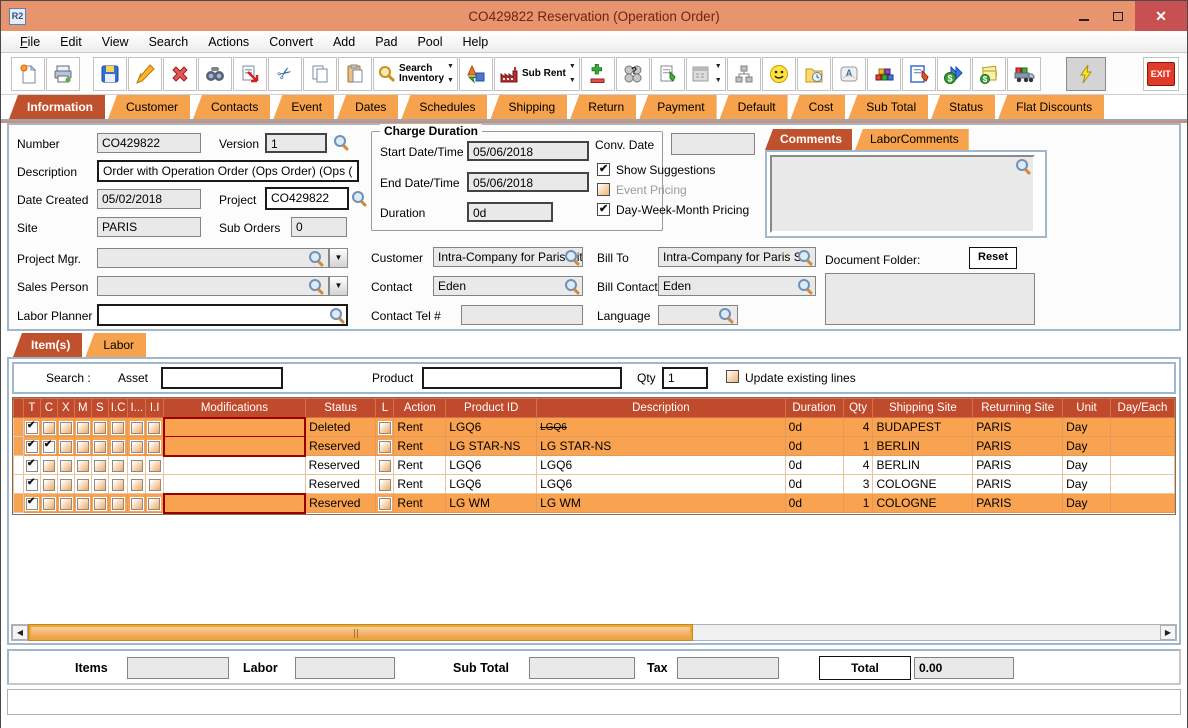 This screenshot has height=728, width=1188. I want to click on description-cell: LGQ6, so click(661, 427).